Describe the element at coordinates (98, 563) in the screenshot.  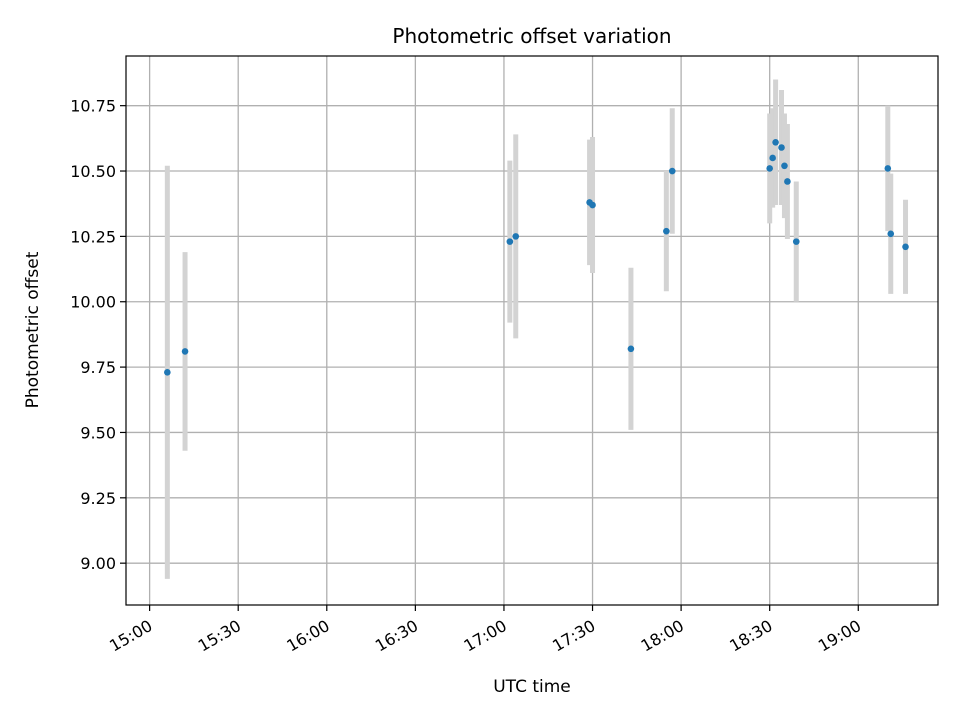
I see `y-tick-label: 9.00` at that location.